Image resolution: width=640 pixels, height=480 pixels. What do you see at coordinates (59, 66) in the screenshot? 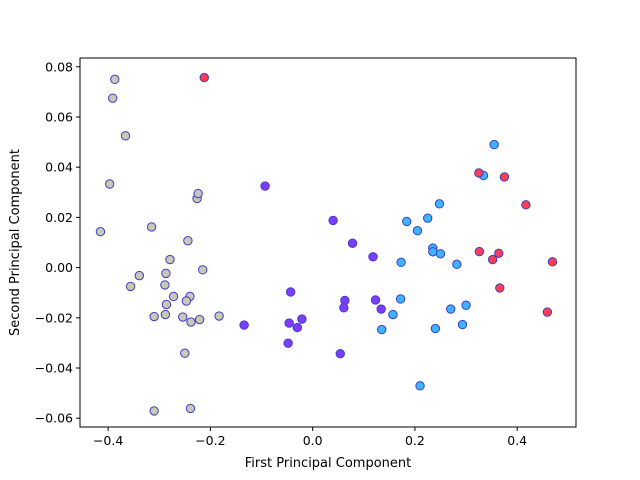
I see `y-tick-label: 0.08` at bounding box center [59, 66].